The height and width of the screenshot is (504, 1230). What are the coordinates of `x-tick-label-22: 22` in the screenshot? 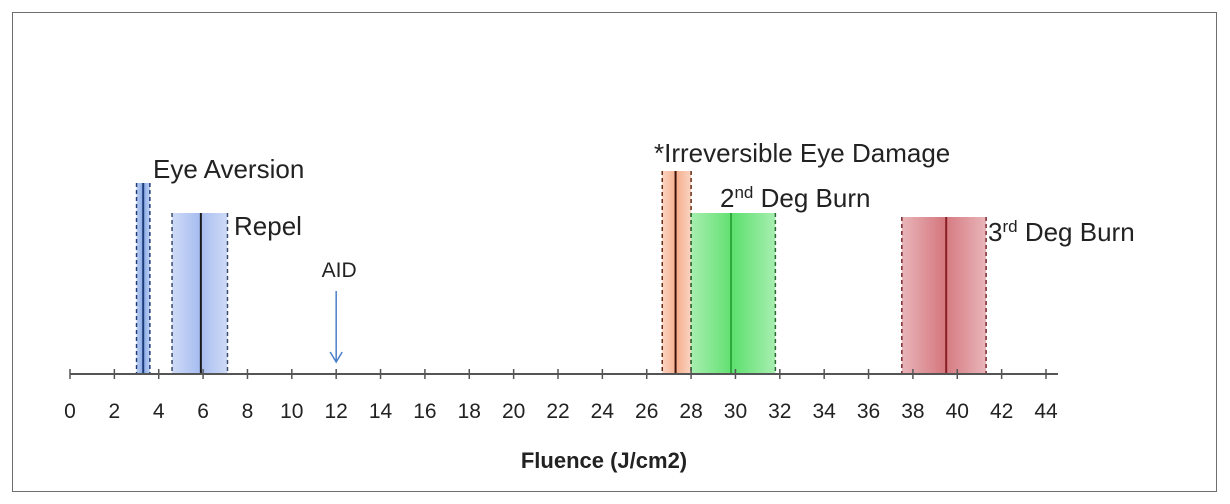 It's located at (557, 411).